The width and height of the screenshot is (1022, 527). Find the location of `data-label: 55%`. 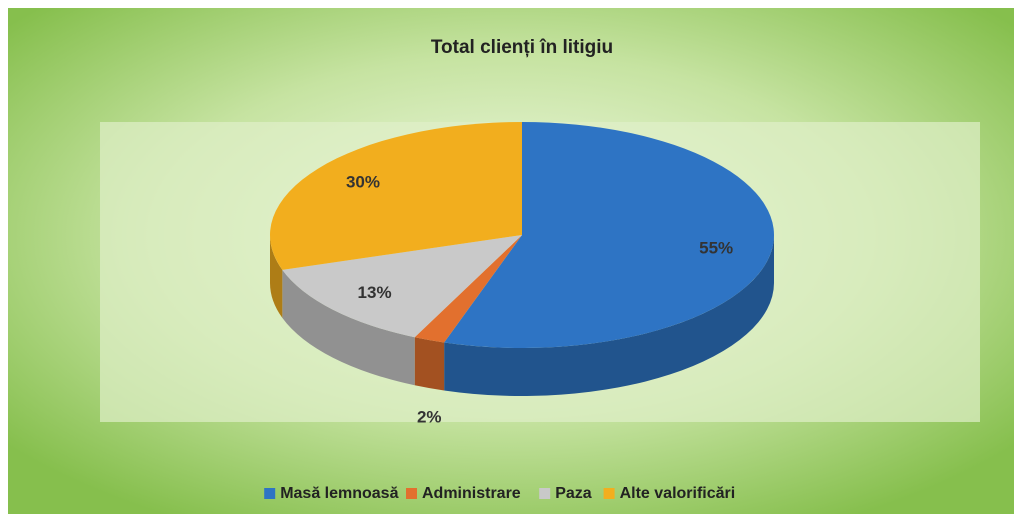

data-label: 55% is located at coordinates (716, 247).